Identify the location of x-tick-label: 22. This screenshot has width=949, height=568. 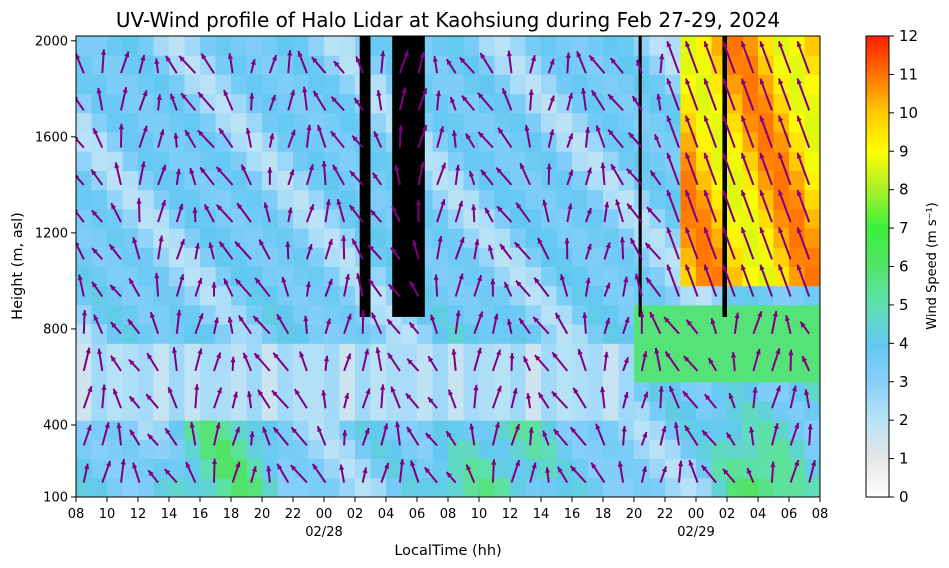
(293, 514).